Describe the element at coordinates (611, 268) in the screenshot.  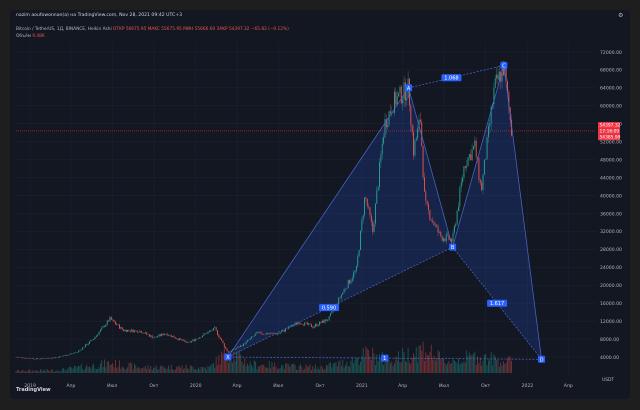
I see `y-tick-label: 24000.00` at that location.